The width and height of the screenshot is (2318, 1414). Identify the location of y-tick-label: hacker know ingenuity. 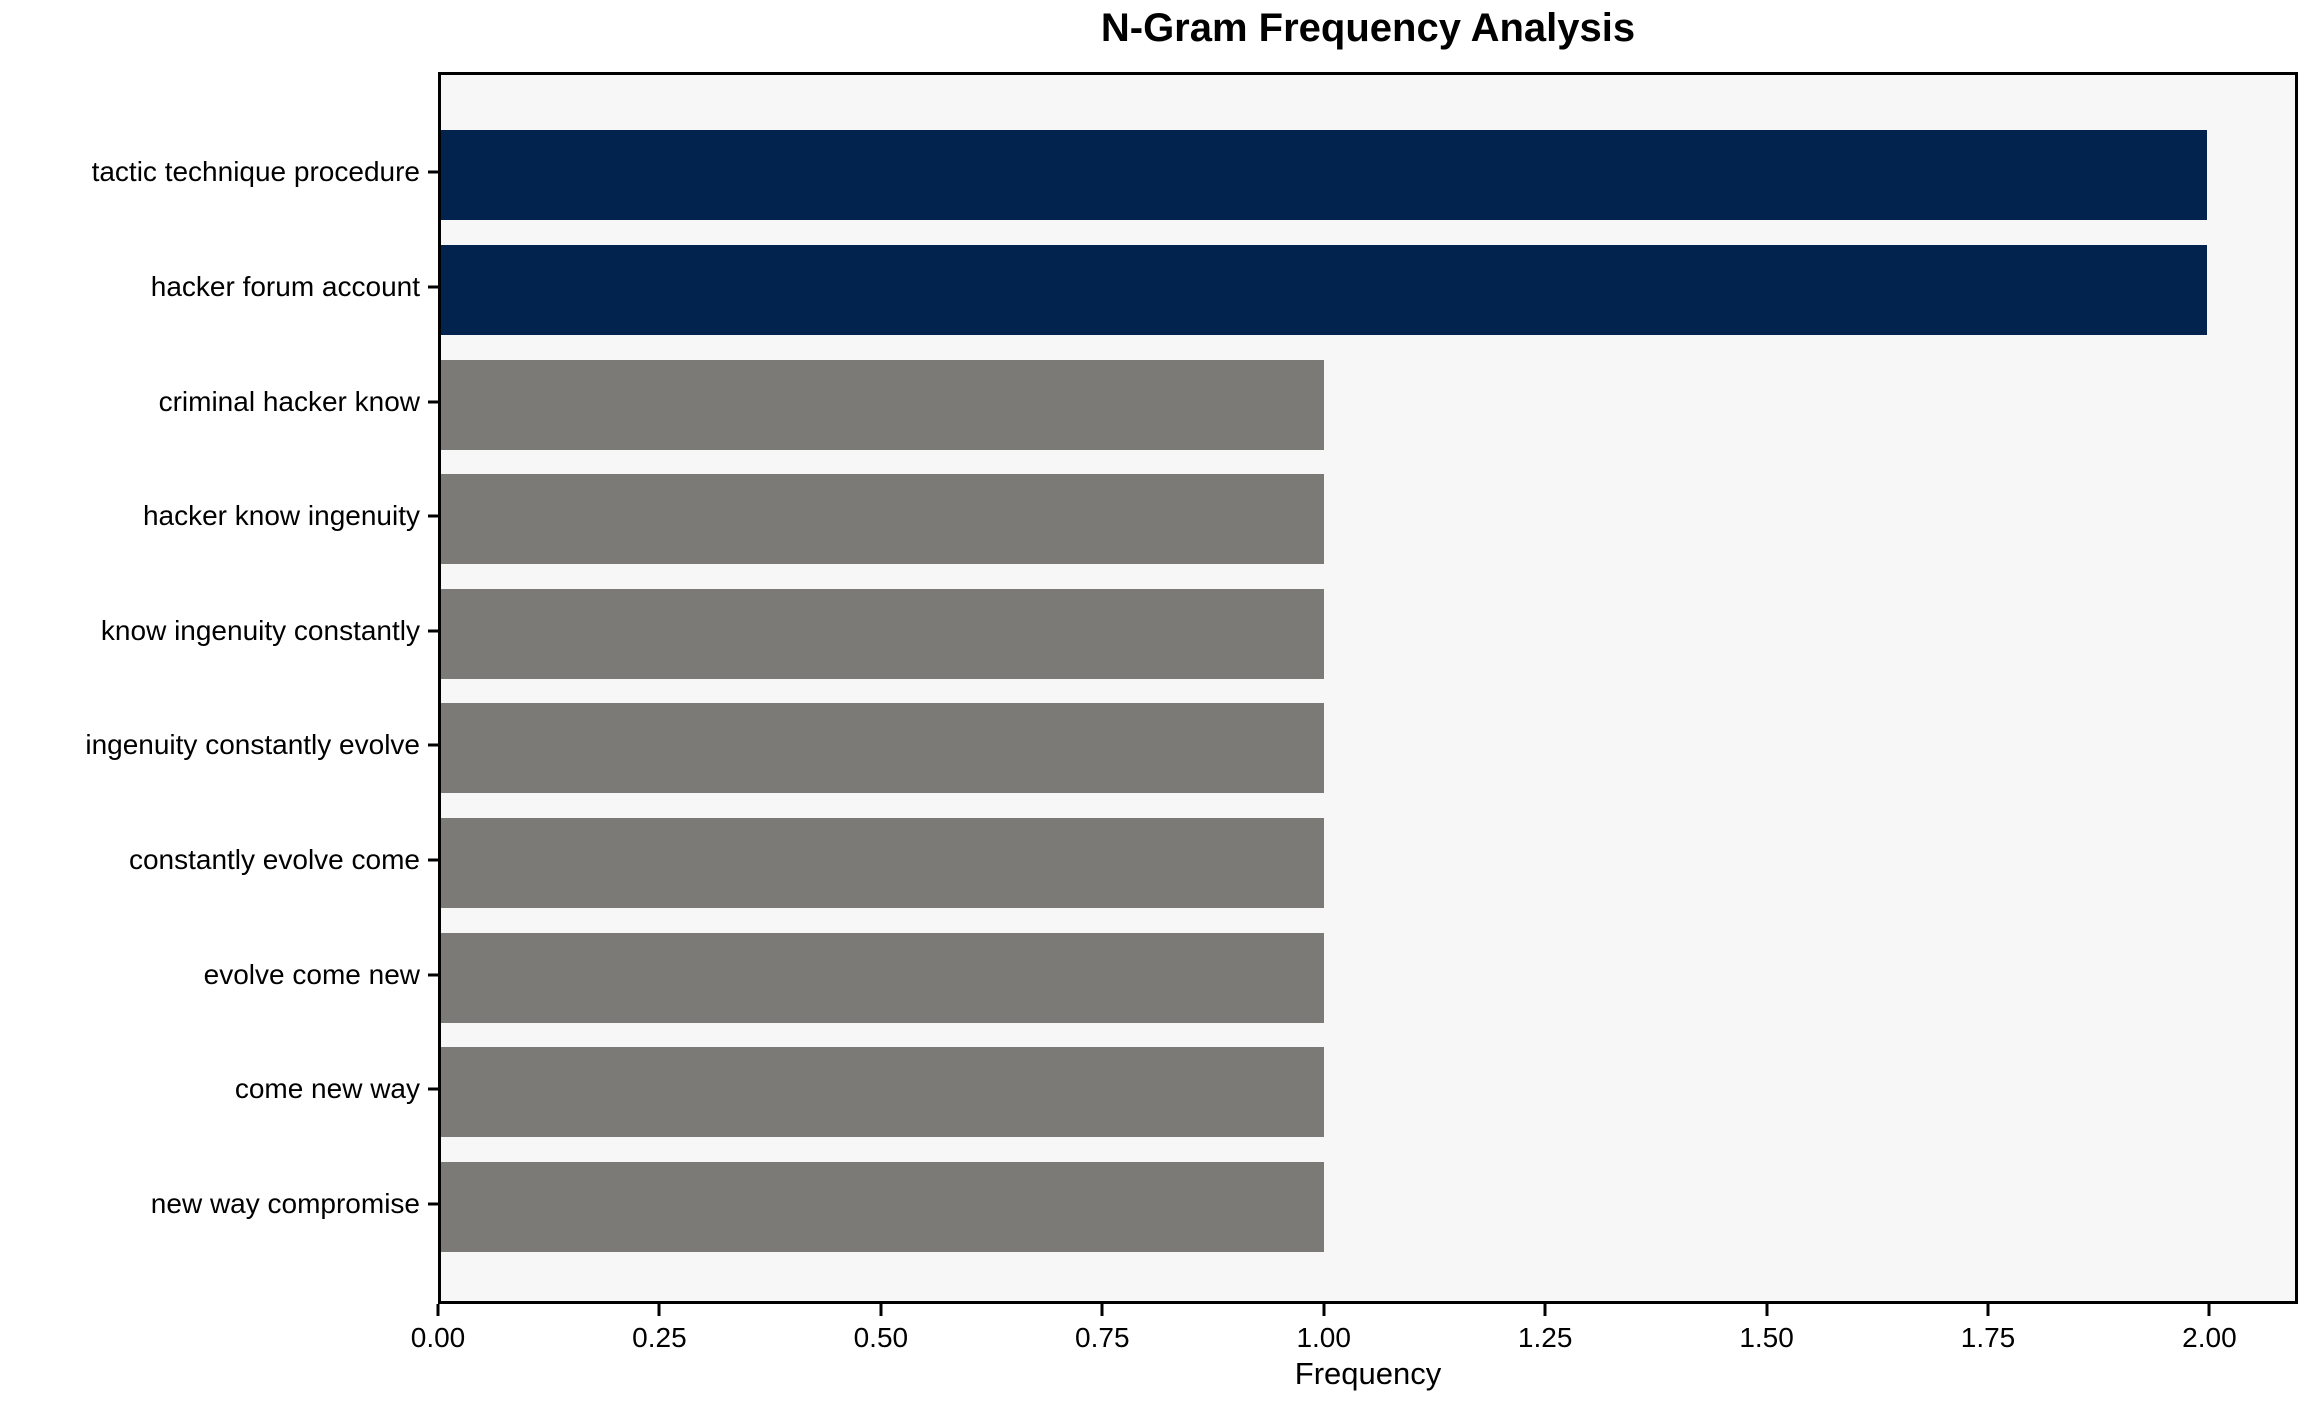
(281, 516).